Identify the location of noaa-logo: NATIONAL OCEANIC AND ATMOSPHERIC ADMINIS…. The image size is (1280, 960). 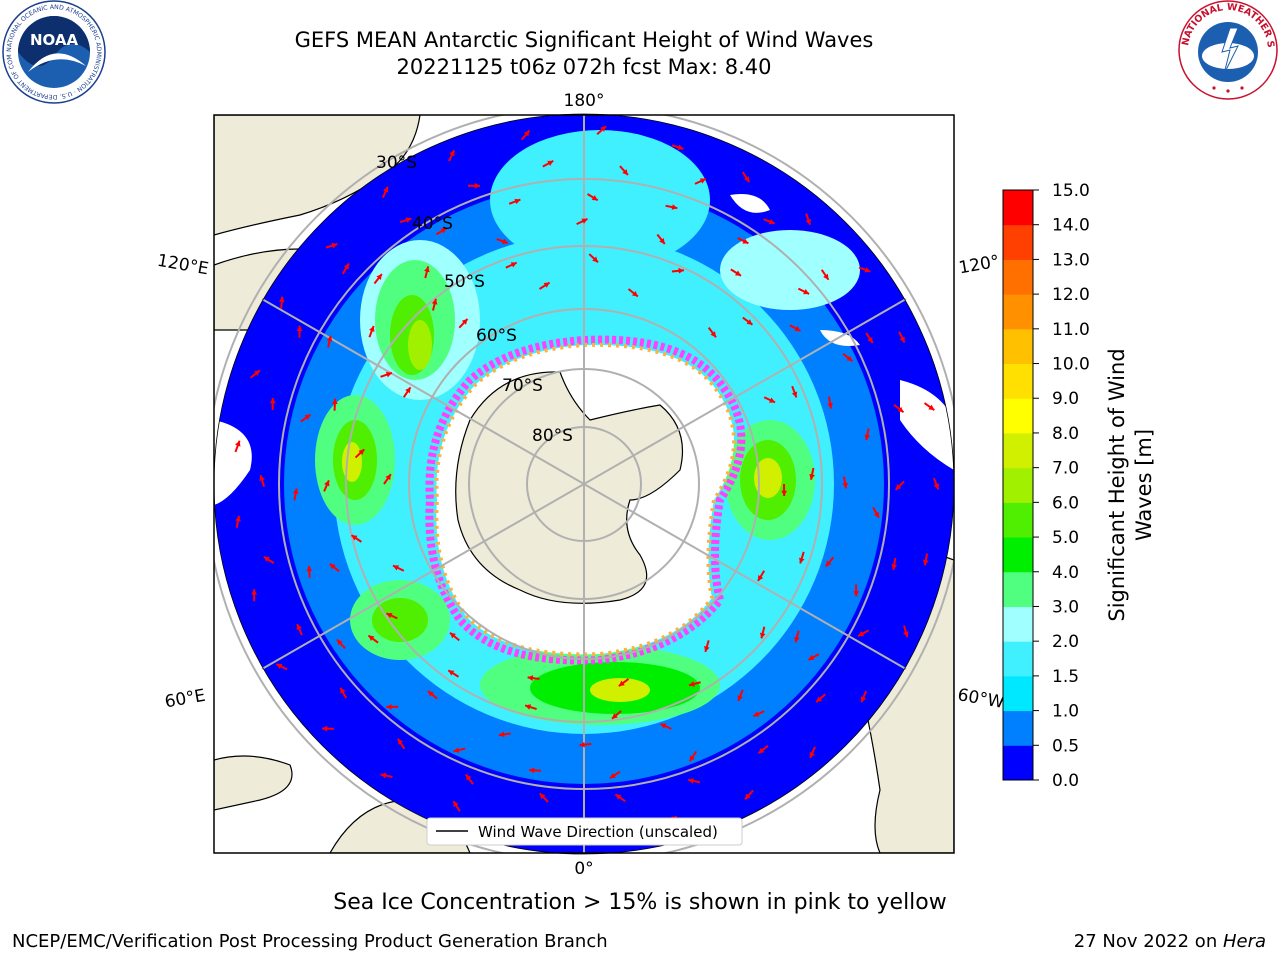
(54, 52).